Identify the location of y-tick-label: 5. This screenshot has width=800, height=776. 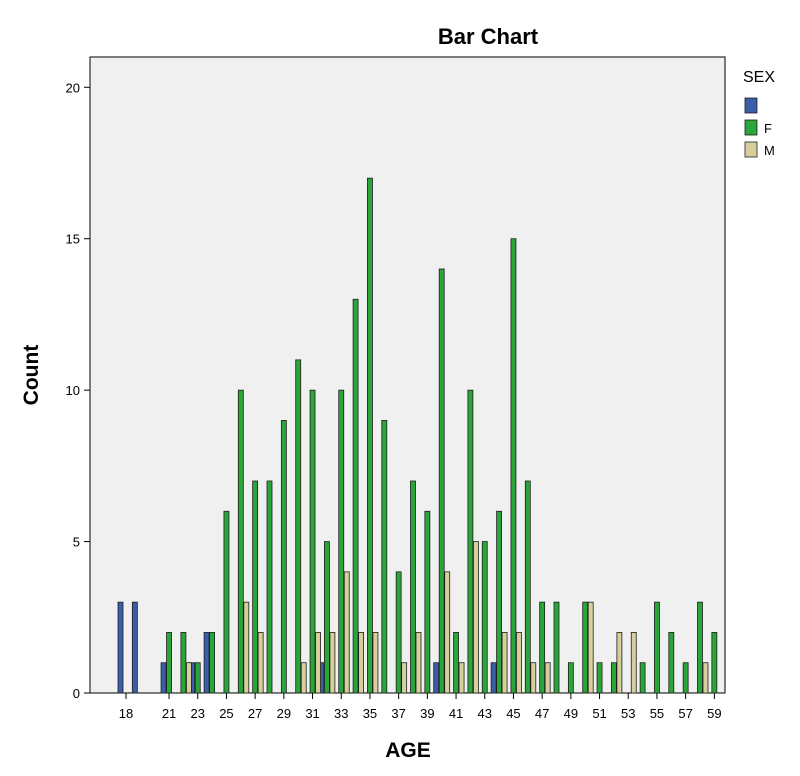
(76, 542).